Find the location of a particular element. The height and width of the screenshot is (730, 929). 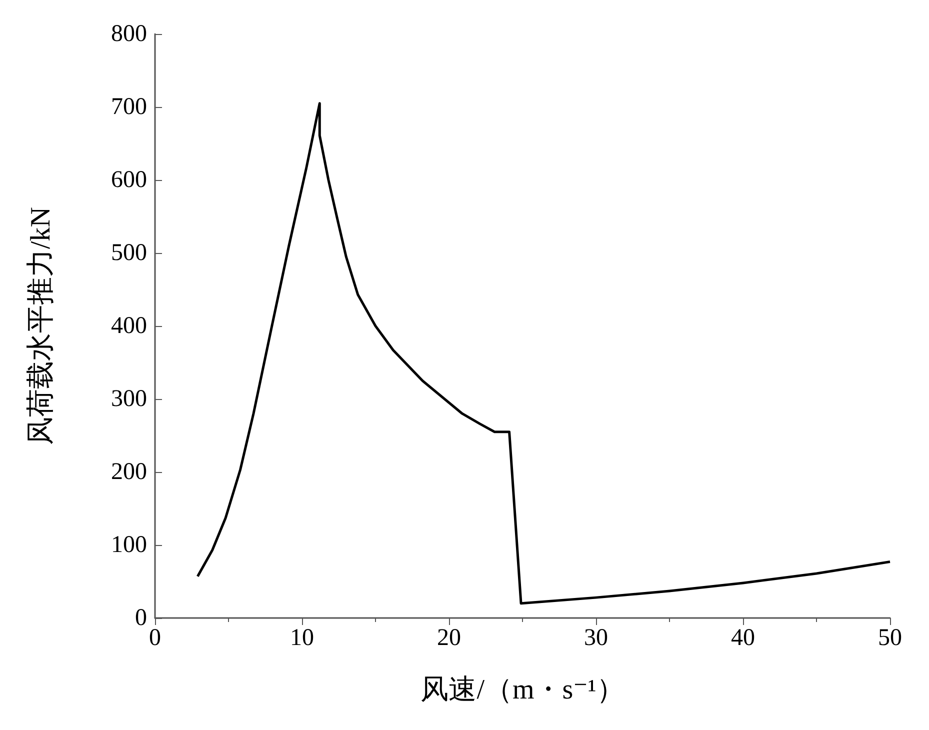

y-tick-label: 600 is located at coordinates (129, 180).